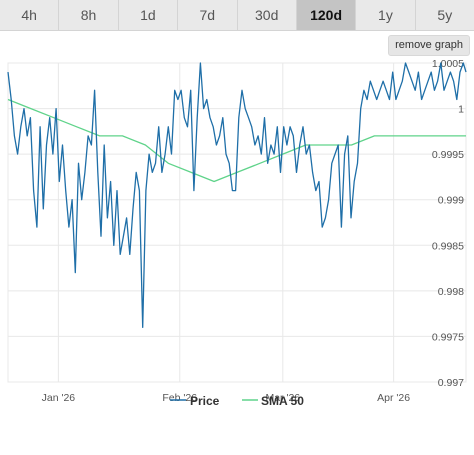 This screenshot has width=474, height=455. I want to click on remove-graph-button: remove graph, so click(429, 45).